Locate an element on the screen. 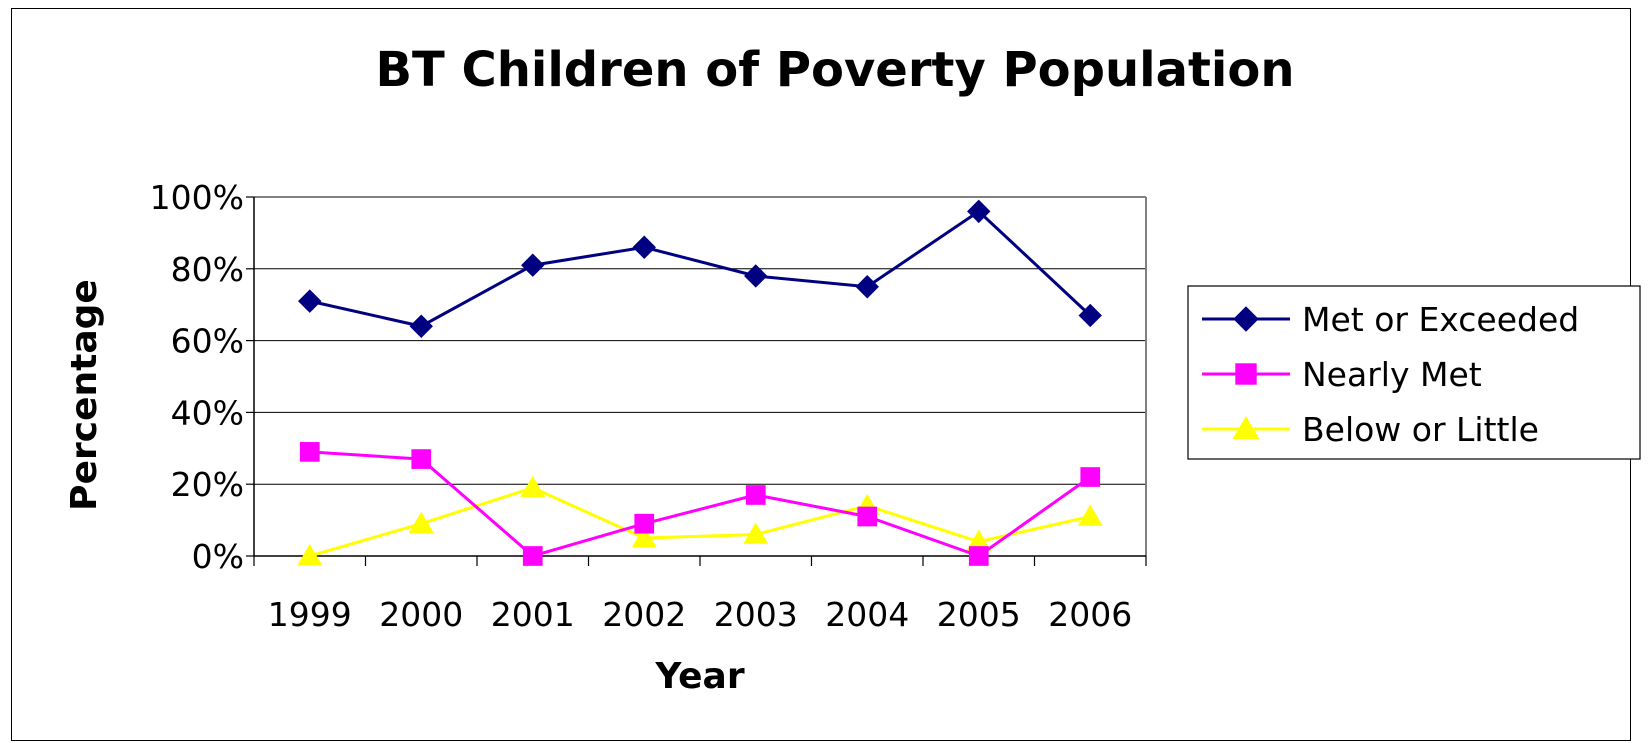 Image resolution: width=1650 pixels, height=743 pixels. x-tick-label: 2005 is located at coordinates (979, 614).